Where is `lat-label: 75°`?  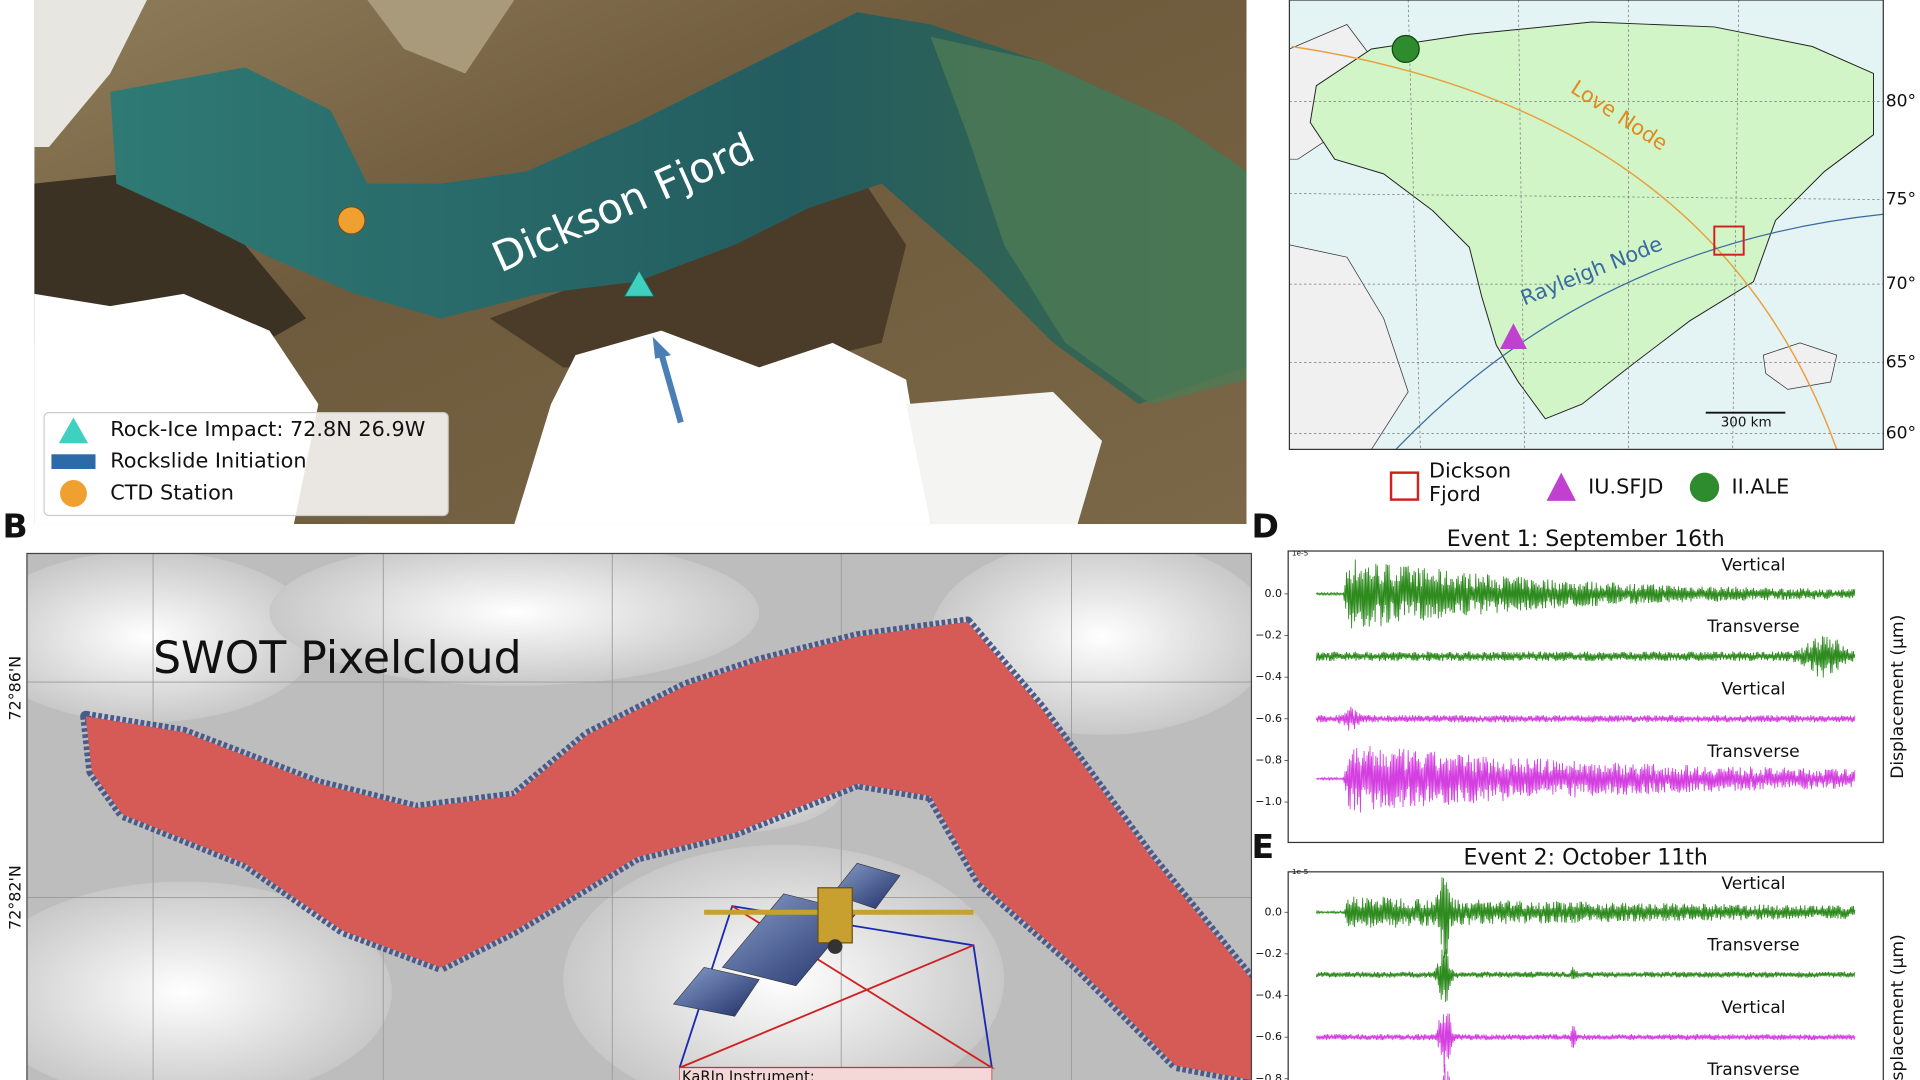 lat-label: 75° is located at coordinates (1901, 200).